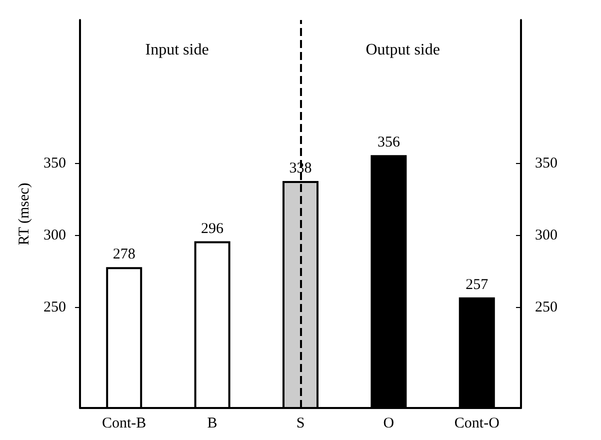 Image resolution: width=601 pixels, height=440 pixels. Describe the element at coordinates (388, 142) in the screenshot. I see `data-label: 356` at that location.